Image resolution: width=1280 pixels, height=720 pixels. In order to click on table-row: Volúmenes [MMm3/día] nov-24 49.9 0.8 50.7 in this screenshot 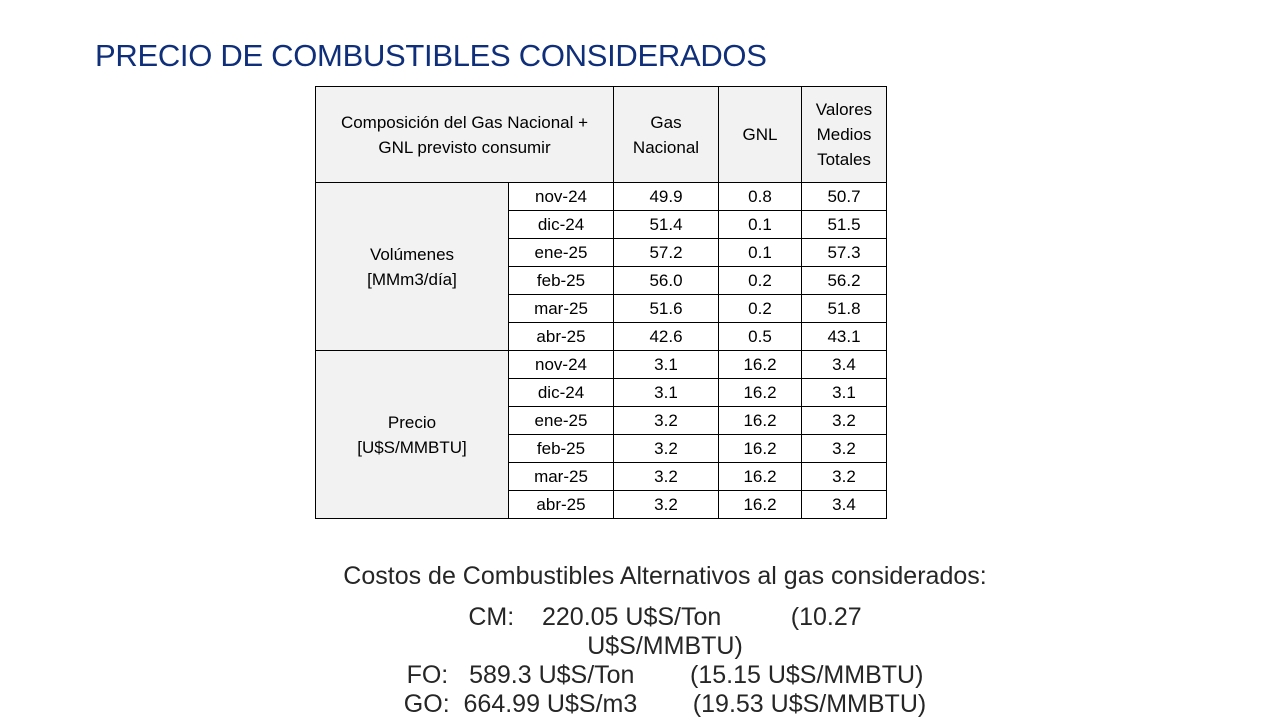, I will do `click(601, 266)`.